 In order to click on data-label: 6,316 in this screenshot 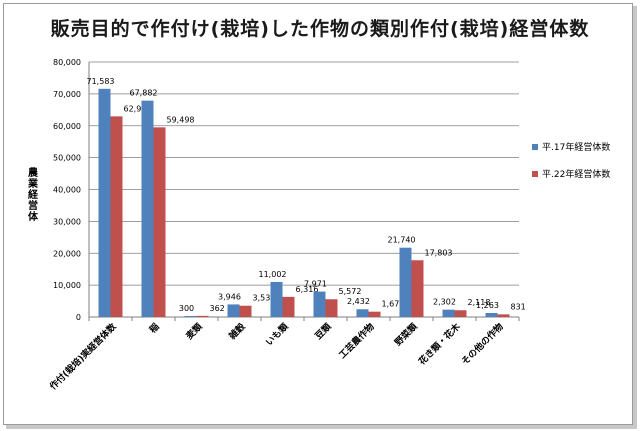, I will do `click(307, 289)`.